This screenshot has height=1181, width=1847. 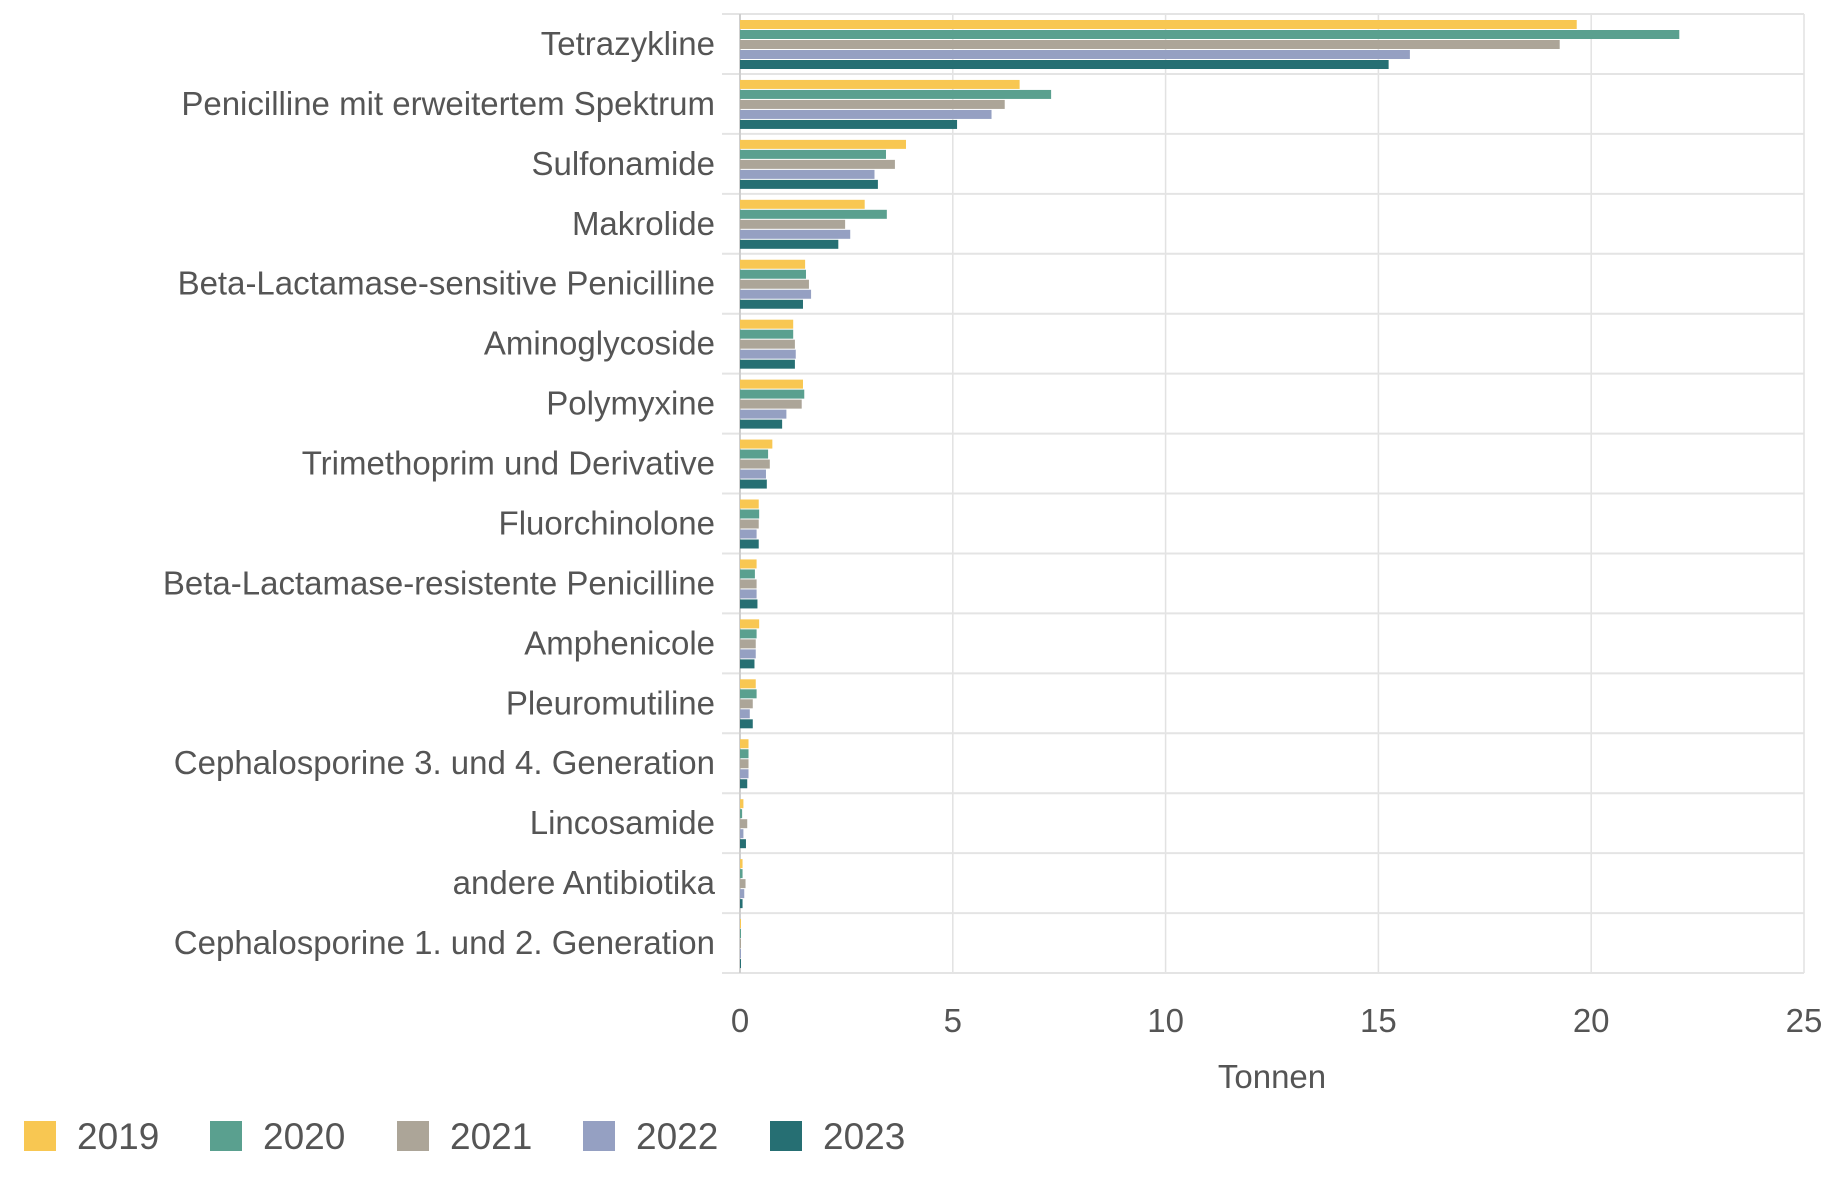 I want to click on legend-item-2019: 2019, so click(x=91, y=1136).